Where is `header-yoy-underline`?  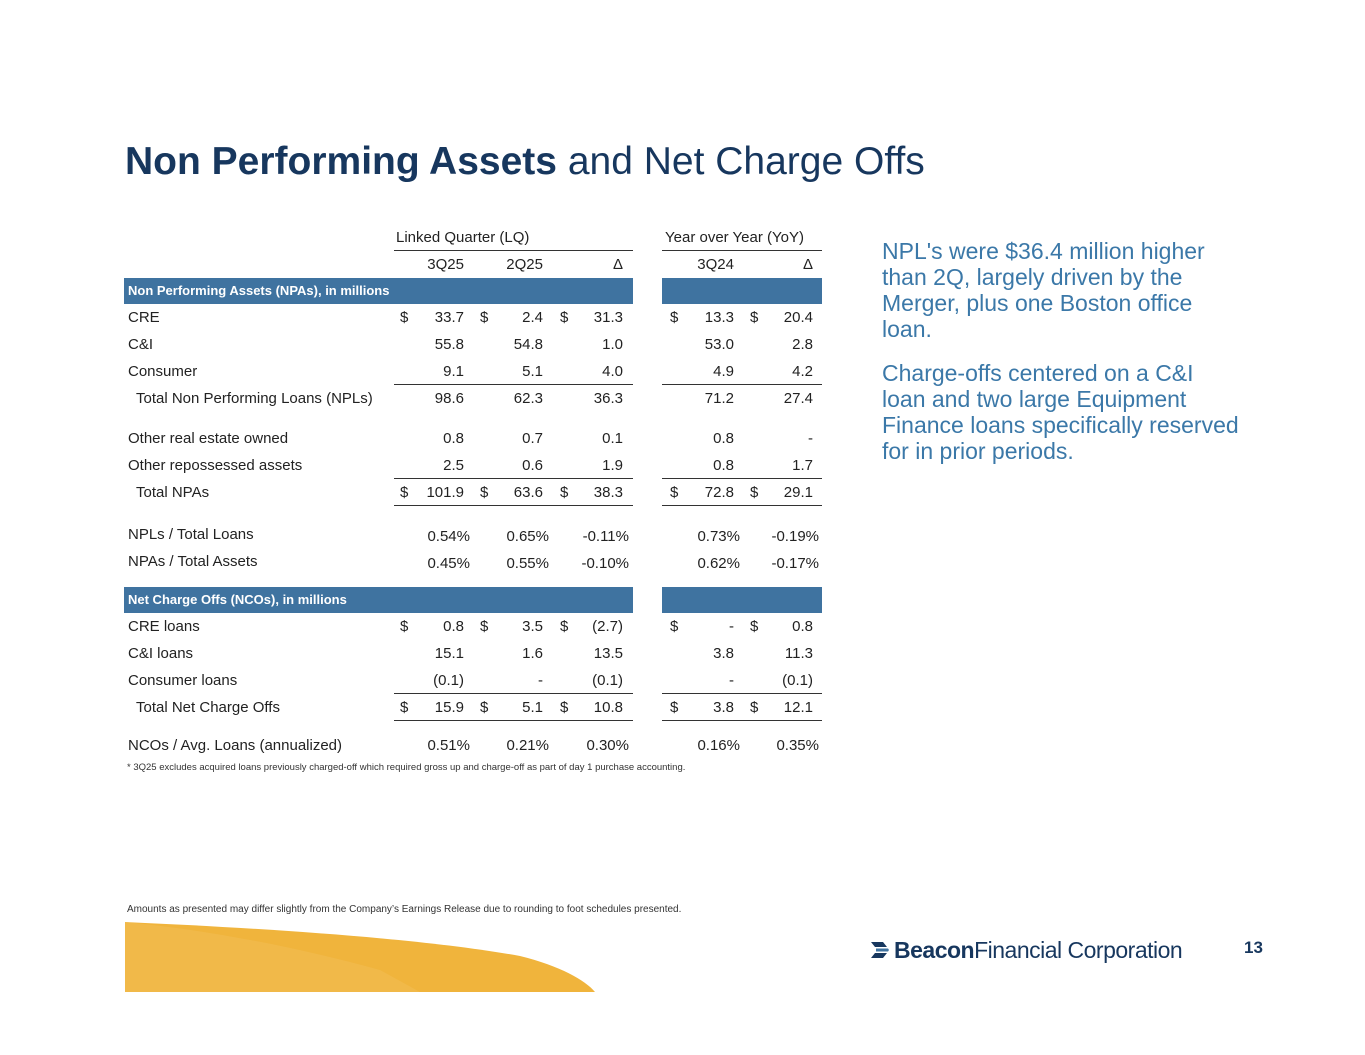
header-yoy-underline is located at coordinates (742, 250).